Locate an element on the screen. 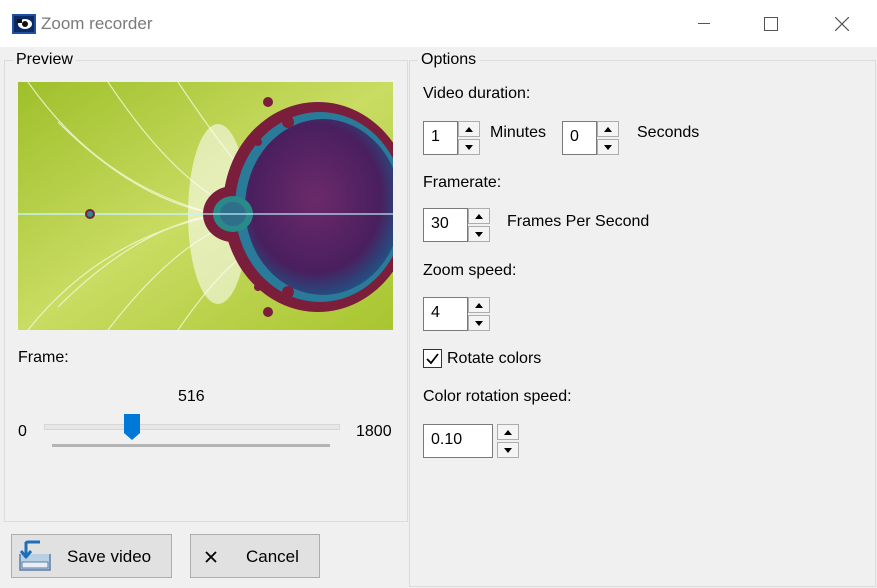 This screenshot has width=877, height=588. rotate-colors-checkbox is located at coordinates (432, 358).